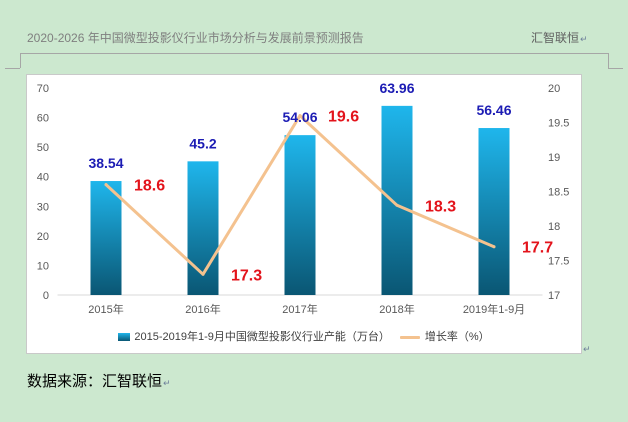 The image size is (628, 422). What do you see at coordinates (554, 89) in the screenshot?
I see `y-right-tick-label: 20` at bounding box center [554, 89].